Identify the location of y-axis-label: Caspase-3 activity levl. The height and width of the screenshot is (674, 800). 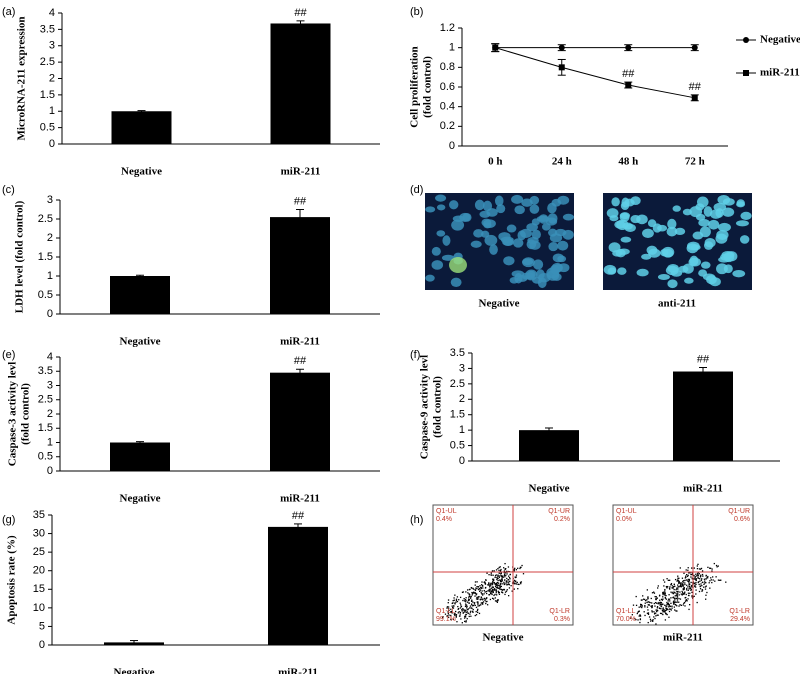
(13, 414).